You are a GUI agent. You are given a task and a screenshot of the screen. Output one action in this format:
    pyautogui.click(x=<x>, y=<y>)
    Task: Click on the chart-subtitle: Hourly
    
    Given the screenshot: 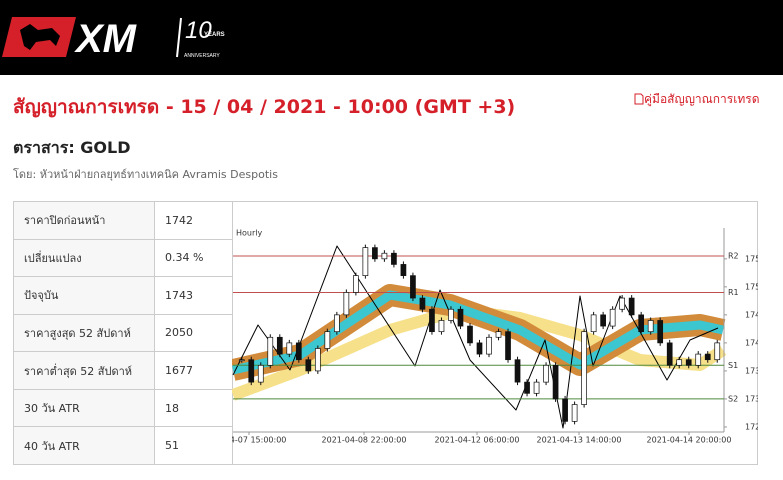 What is the action you would take?
    pyautogui.click(x=249, y=233)
    